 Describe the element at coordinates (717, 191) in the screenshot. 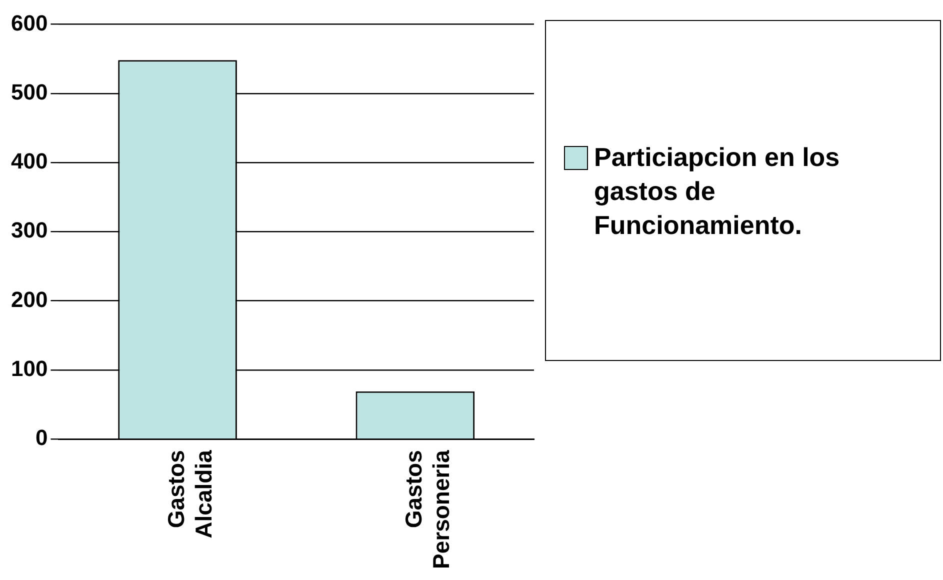

I see `legend-label: Particiapcion en los gastos de Funcionamiento.` at that location.